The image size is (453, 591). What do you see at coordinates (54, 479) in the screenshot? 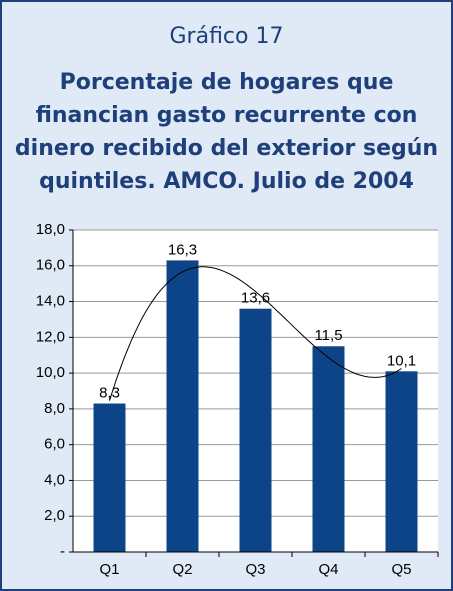
I see `y-tick-label: 4,0` at bounding box center [54, 479].